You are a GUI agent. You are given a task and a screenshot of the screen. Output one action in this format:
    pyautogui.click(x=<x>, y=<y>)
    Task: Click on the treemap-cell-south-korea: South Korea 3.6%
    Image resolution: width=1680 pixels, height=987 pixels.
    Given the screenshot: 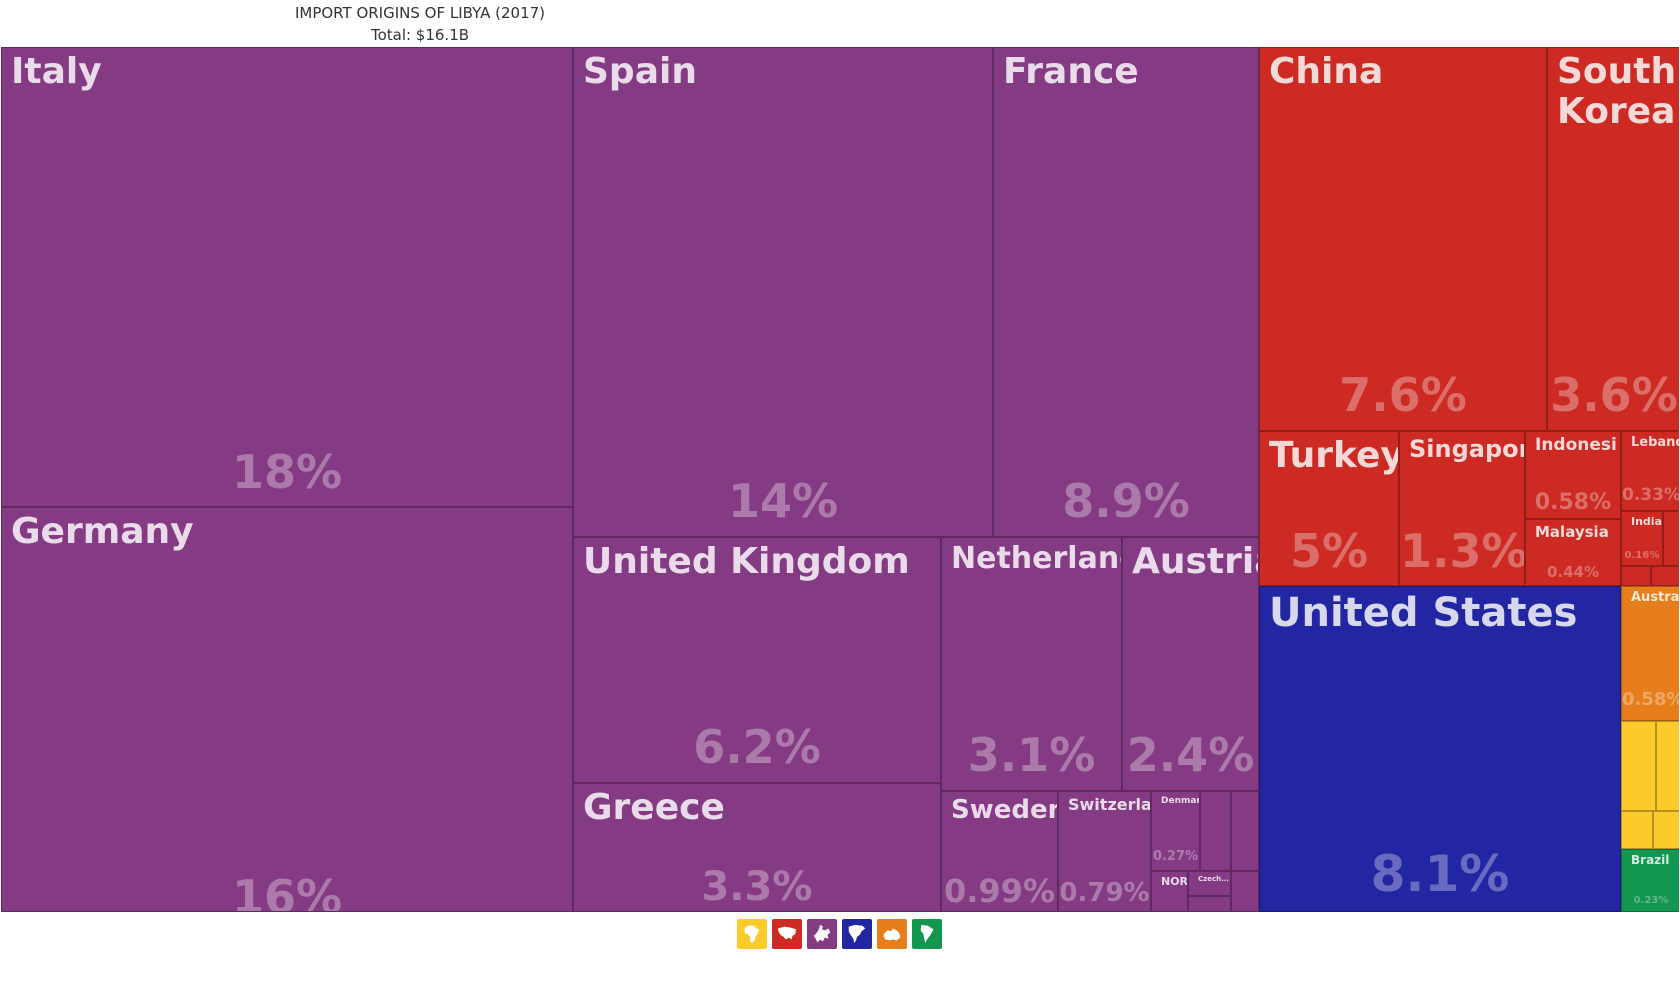 What is the action you would take?
    pyautogui.click(x=1613, y=239)
    